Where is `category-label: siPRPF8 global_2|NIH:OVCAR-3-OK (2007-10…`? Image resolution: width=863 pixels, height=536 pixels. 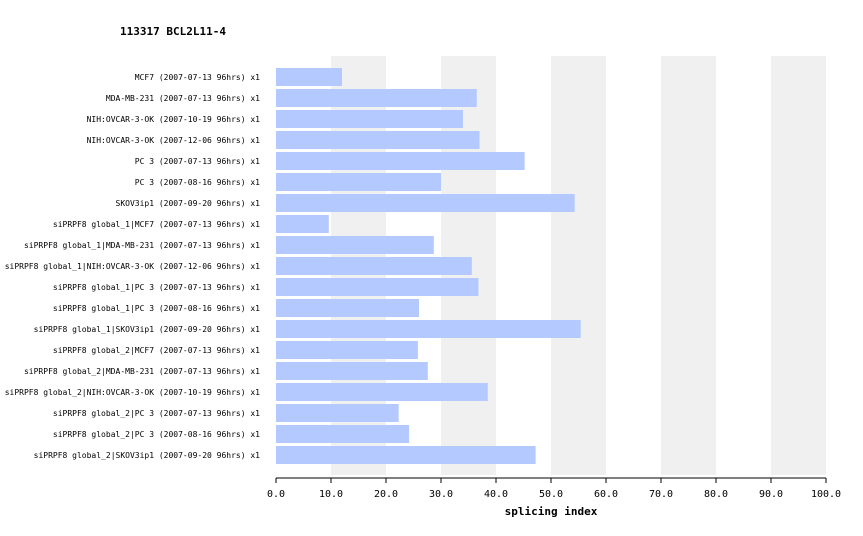 category-label: siPRPF8 global_2|NIH:OVCAR-3-OK (2007-10… is located at coordinates (132, 392).